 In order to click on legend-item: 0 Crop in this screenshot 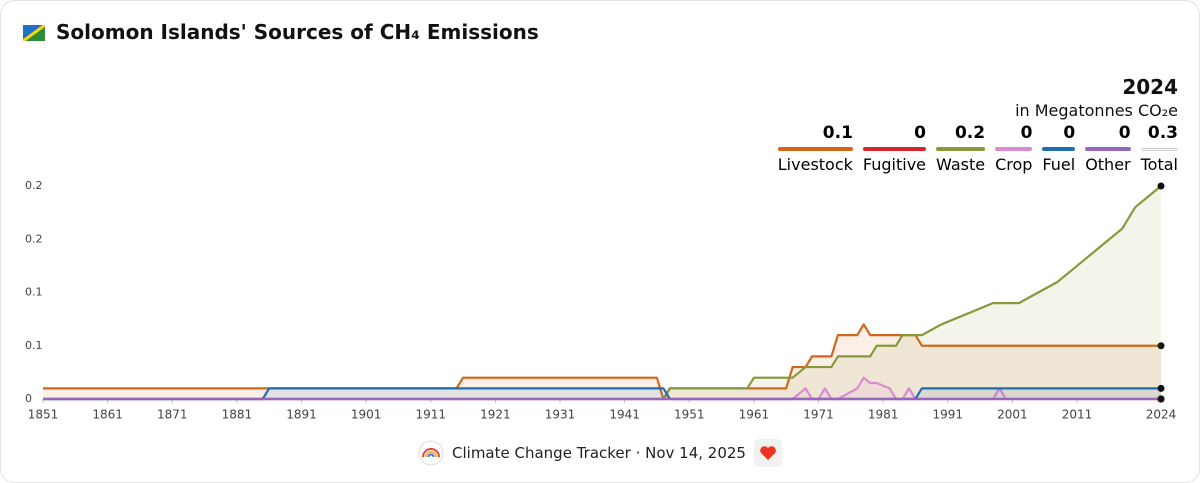, I will do `click(1014, 148)`.